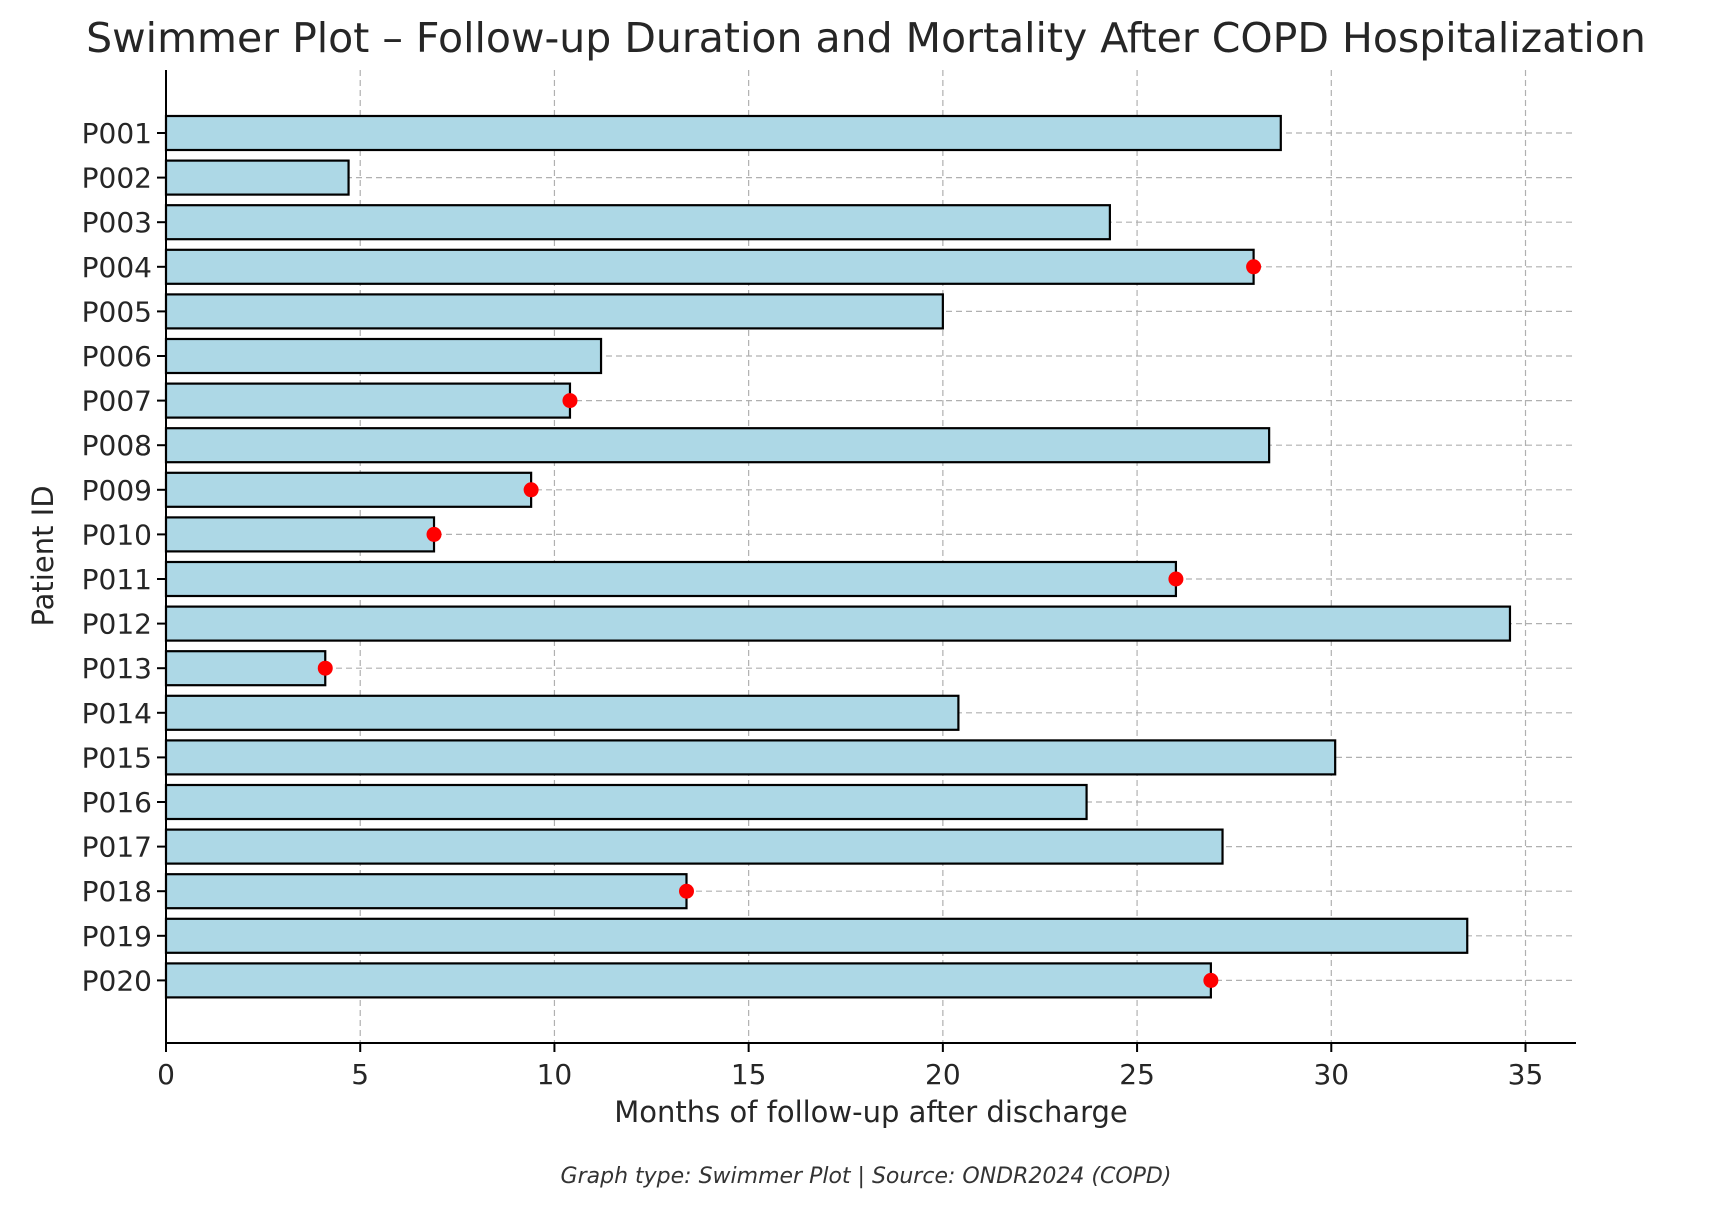 The height and width of the screenshot is (1208, 1733). Describe the element at coordinates (117, 267) in the screenshot. I see `y-tick-label: P004` at that location.